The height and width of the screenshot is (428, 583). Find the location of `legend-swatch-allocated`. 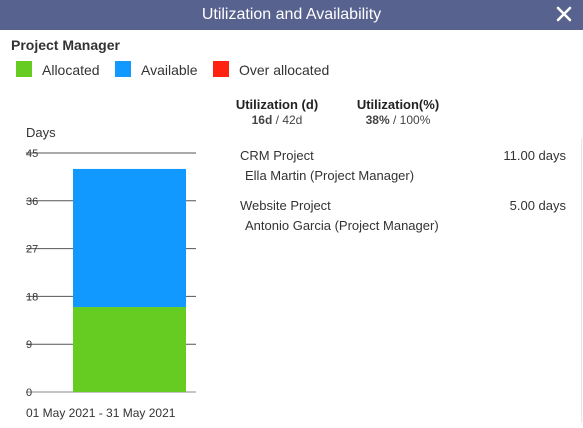

legend-swatch-allocated is located at coordinates (24, 69).